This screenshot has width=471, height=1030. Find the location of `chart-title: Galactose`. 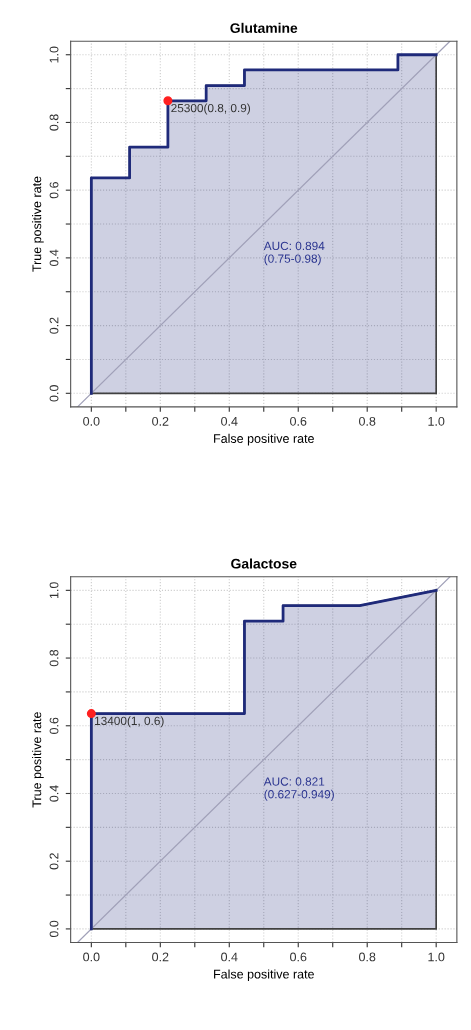

chart-title: Galactose is located at coordinates (264, 563).